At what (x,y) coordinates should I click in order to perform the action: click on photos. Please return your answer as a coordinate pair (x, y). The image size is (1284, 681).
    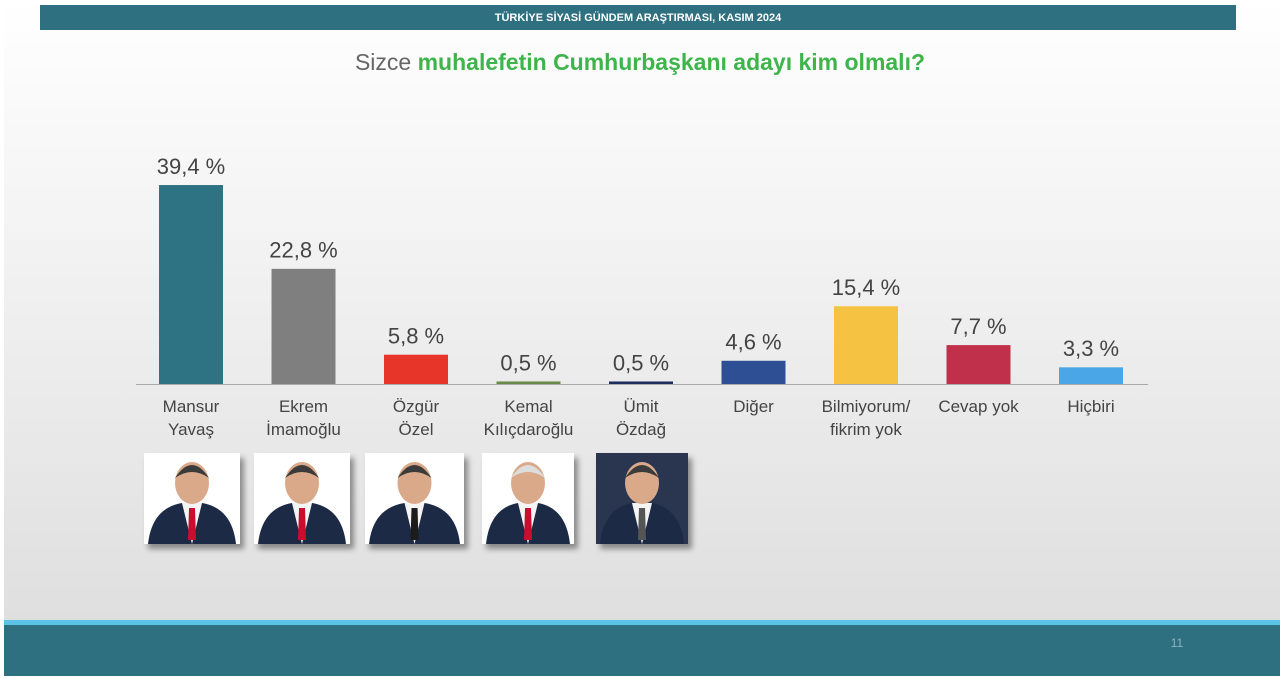
    Looking at the image, I should click on (416, 498).